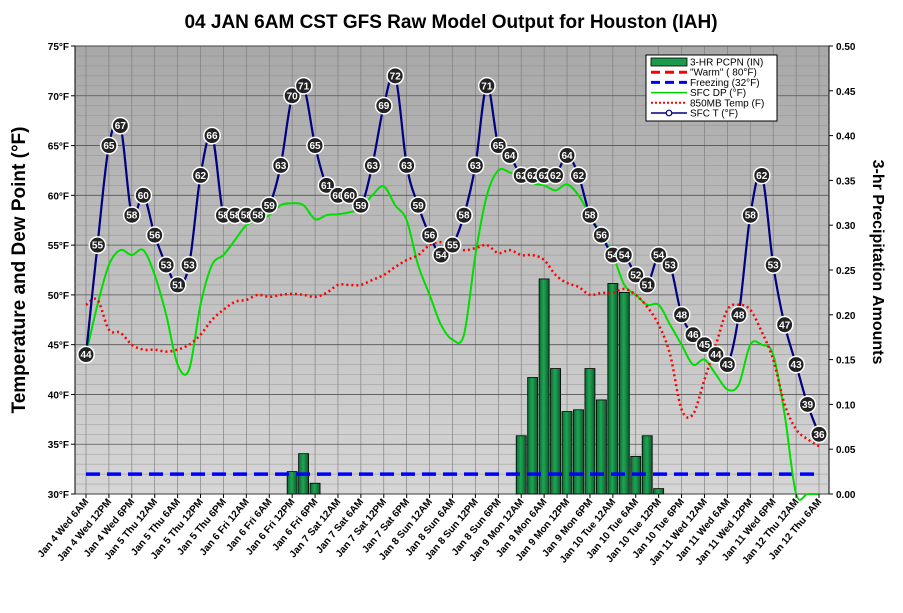  What do you see at coordinates (58, 445) in the screenshot?
I see `y-left-tick-label: 35°F` at bounding box center [58, 445].